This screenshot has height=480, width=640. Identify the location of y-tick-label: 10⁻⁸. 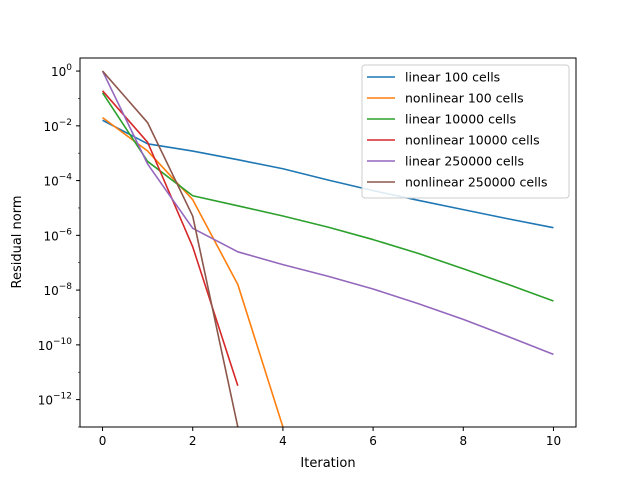
(57, 290).